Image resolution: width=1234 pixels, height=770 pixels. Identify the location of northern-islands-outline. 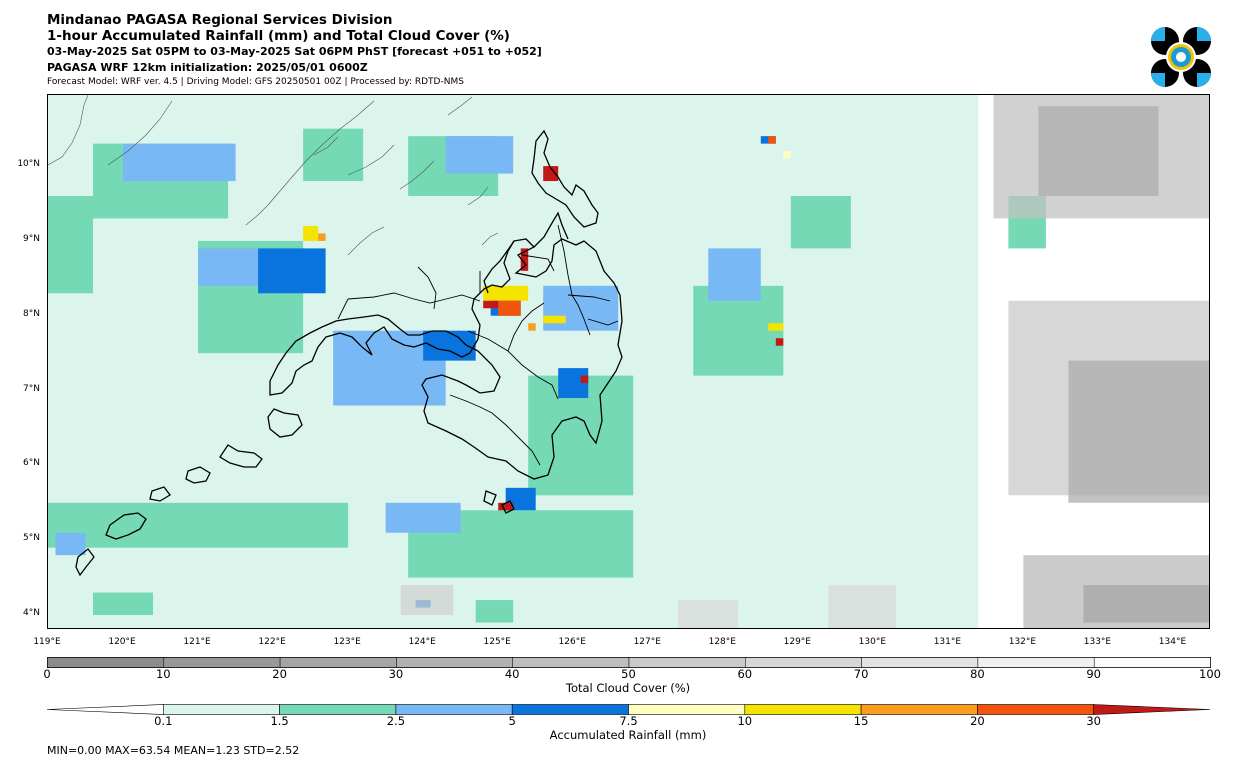
(273, 175).